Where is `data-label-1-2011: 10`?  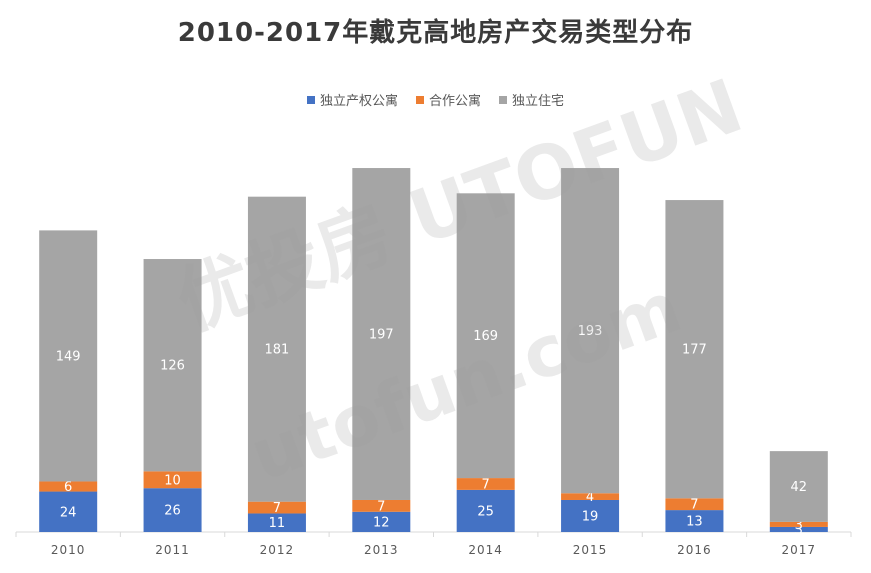 data-label-1-2011: 10 is located at coordinates (172, 480).